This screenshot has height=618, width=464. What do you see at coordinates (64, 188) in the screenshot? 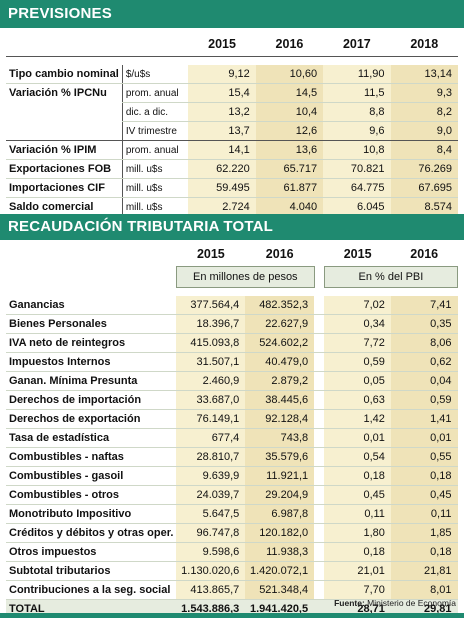
I see `row-label: Importaciones CIF` at bounding box center [64, 188].